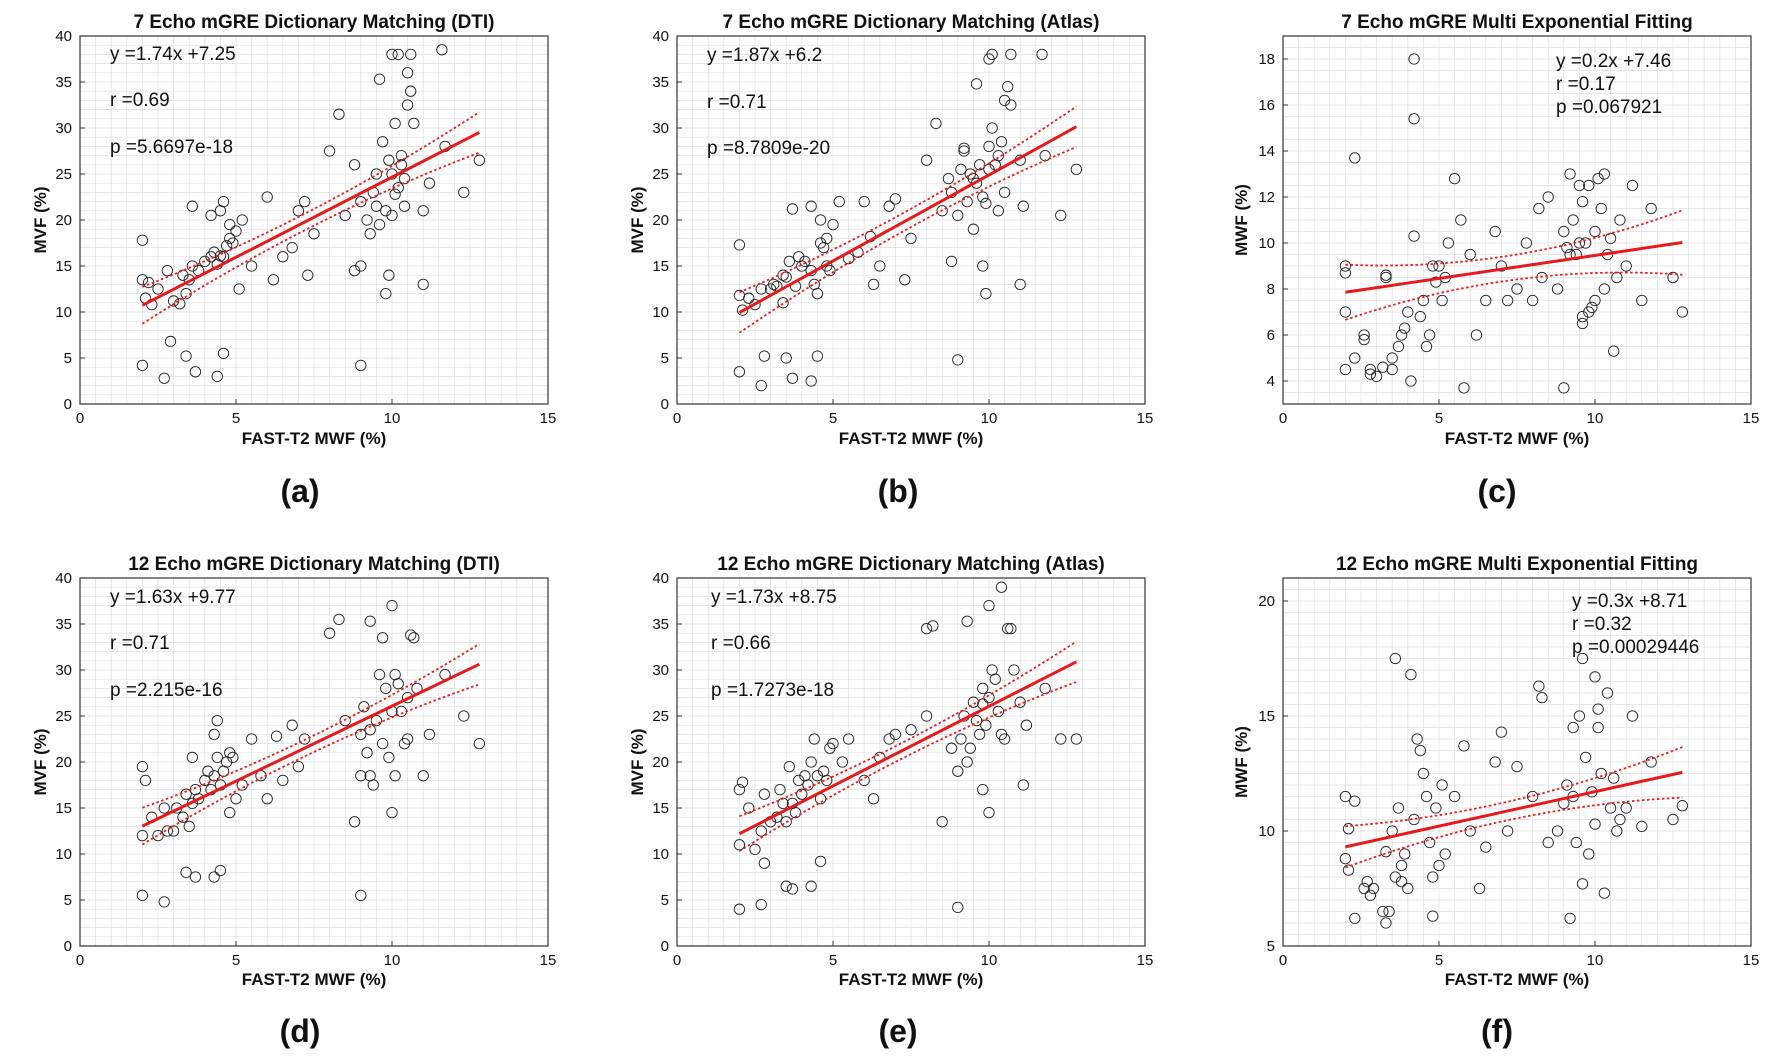 The image size is (1788, 1060). Describe the element at coordinates (1635, 624) in the screenshot. I see `annotation-f: y =0.3x +8.71 r =0.32 p =0.00029446` at that location.